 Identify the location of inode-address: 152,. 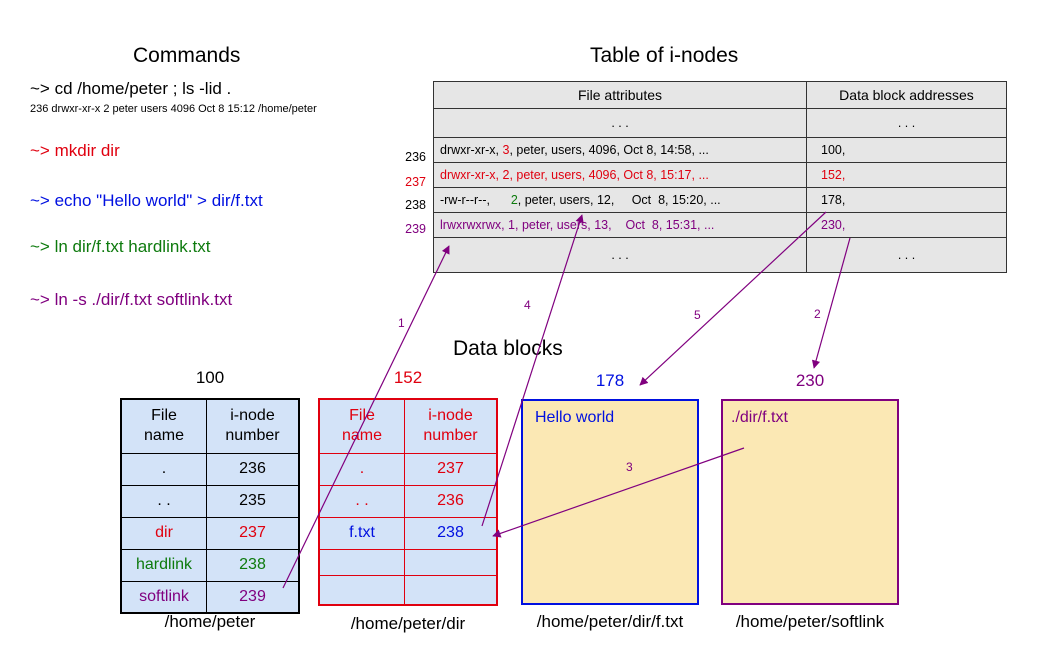
(906, 175).